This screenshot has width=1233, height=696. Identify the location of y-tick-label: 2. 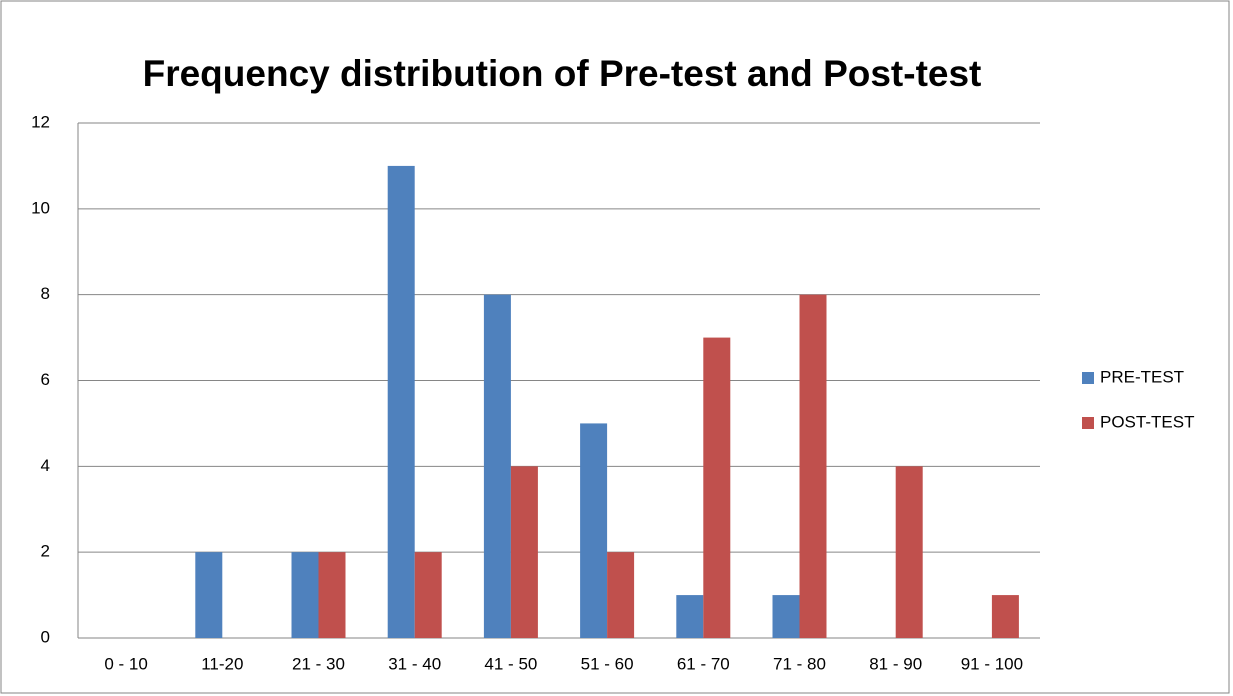
(45, 551).